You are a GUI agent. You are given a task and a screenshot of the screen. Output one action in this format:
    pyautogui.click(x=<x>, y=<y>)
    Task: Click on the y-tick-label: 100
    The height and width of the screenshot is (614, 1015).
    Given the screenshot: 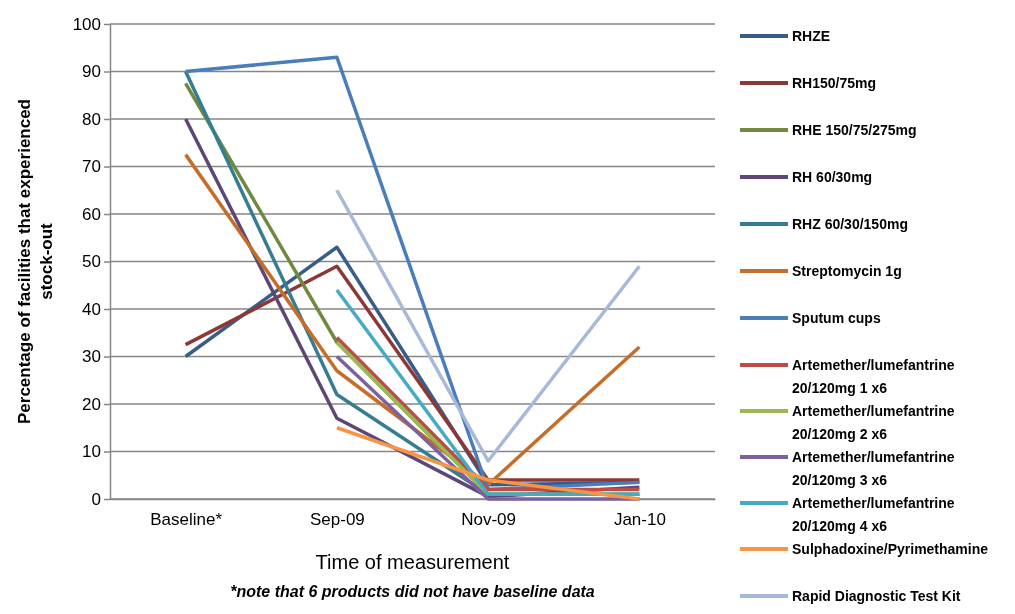 What is the action you would take?
    pyautogui.click(x=86, y=24)
    